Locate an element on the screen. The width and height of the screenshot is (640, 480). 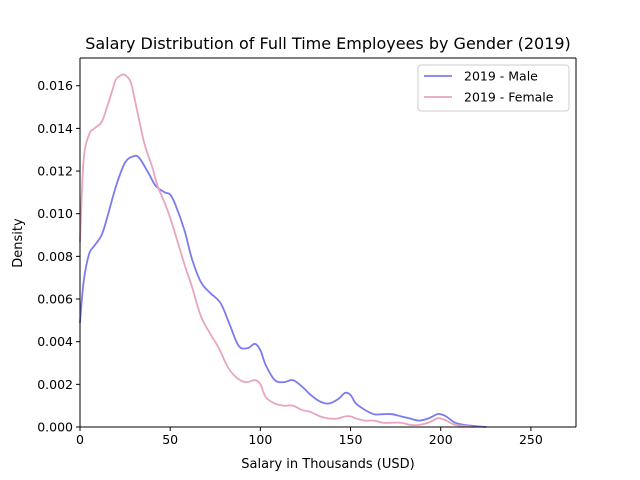
x-tick-label: 200 is located at coordinates (441, 439).